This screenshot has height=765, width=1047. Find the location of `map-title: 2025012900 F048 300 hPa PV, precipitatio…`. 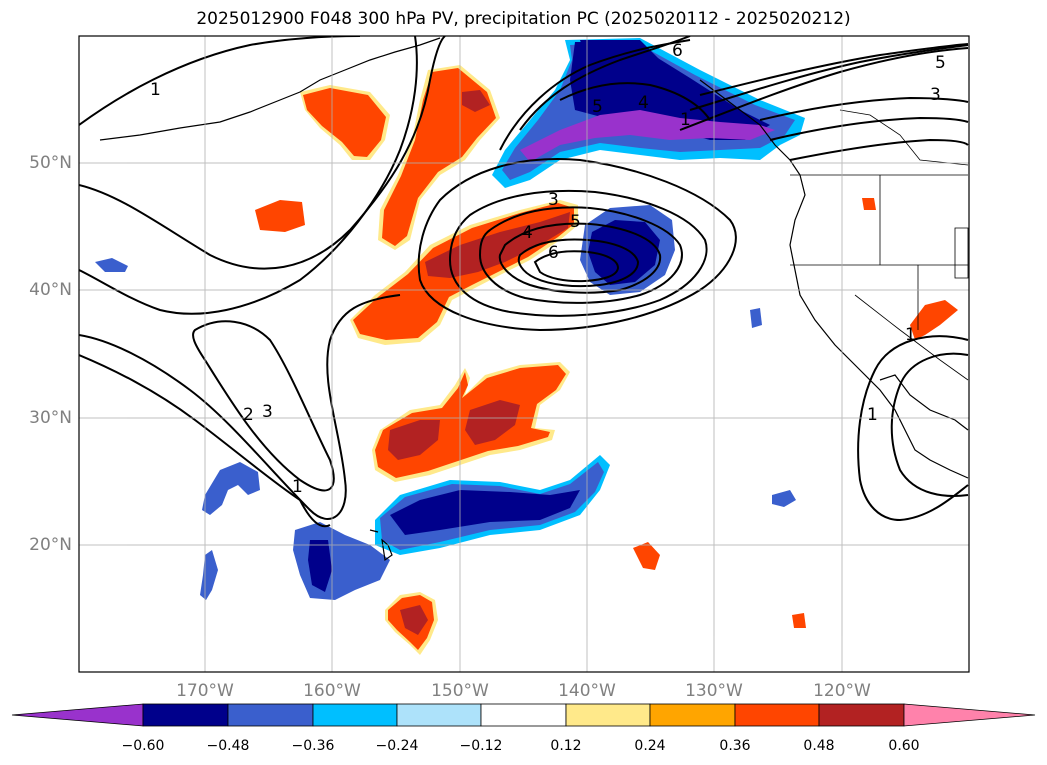

map-title: 2025012900 F048 300 hPa PV, precipitatio… is located at coordinates (523, 19).